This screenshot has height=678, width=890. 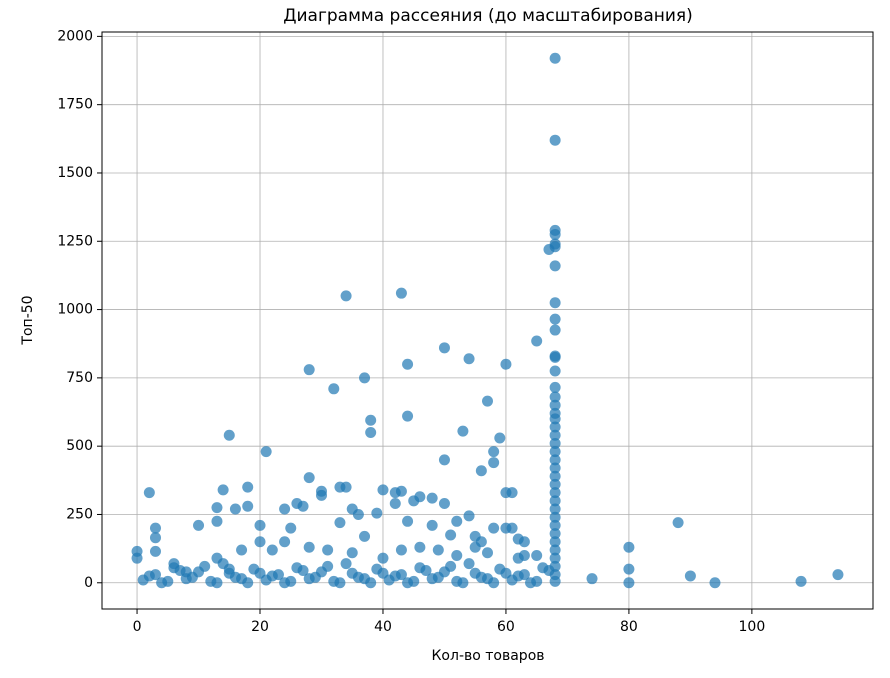 What do you see at coordinates (488, 16) in the screenshot?
I see `chart-title: Диаграмма рассеяния (до масштабирования)` at bounding box center [488, 16].